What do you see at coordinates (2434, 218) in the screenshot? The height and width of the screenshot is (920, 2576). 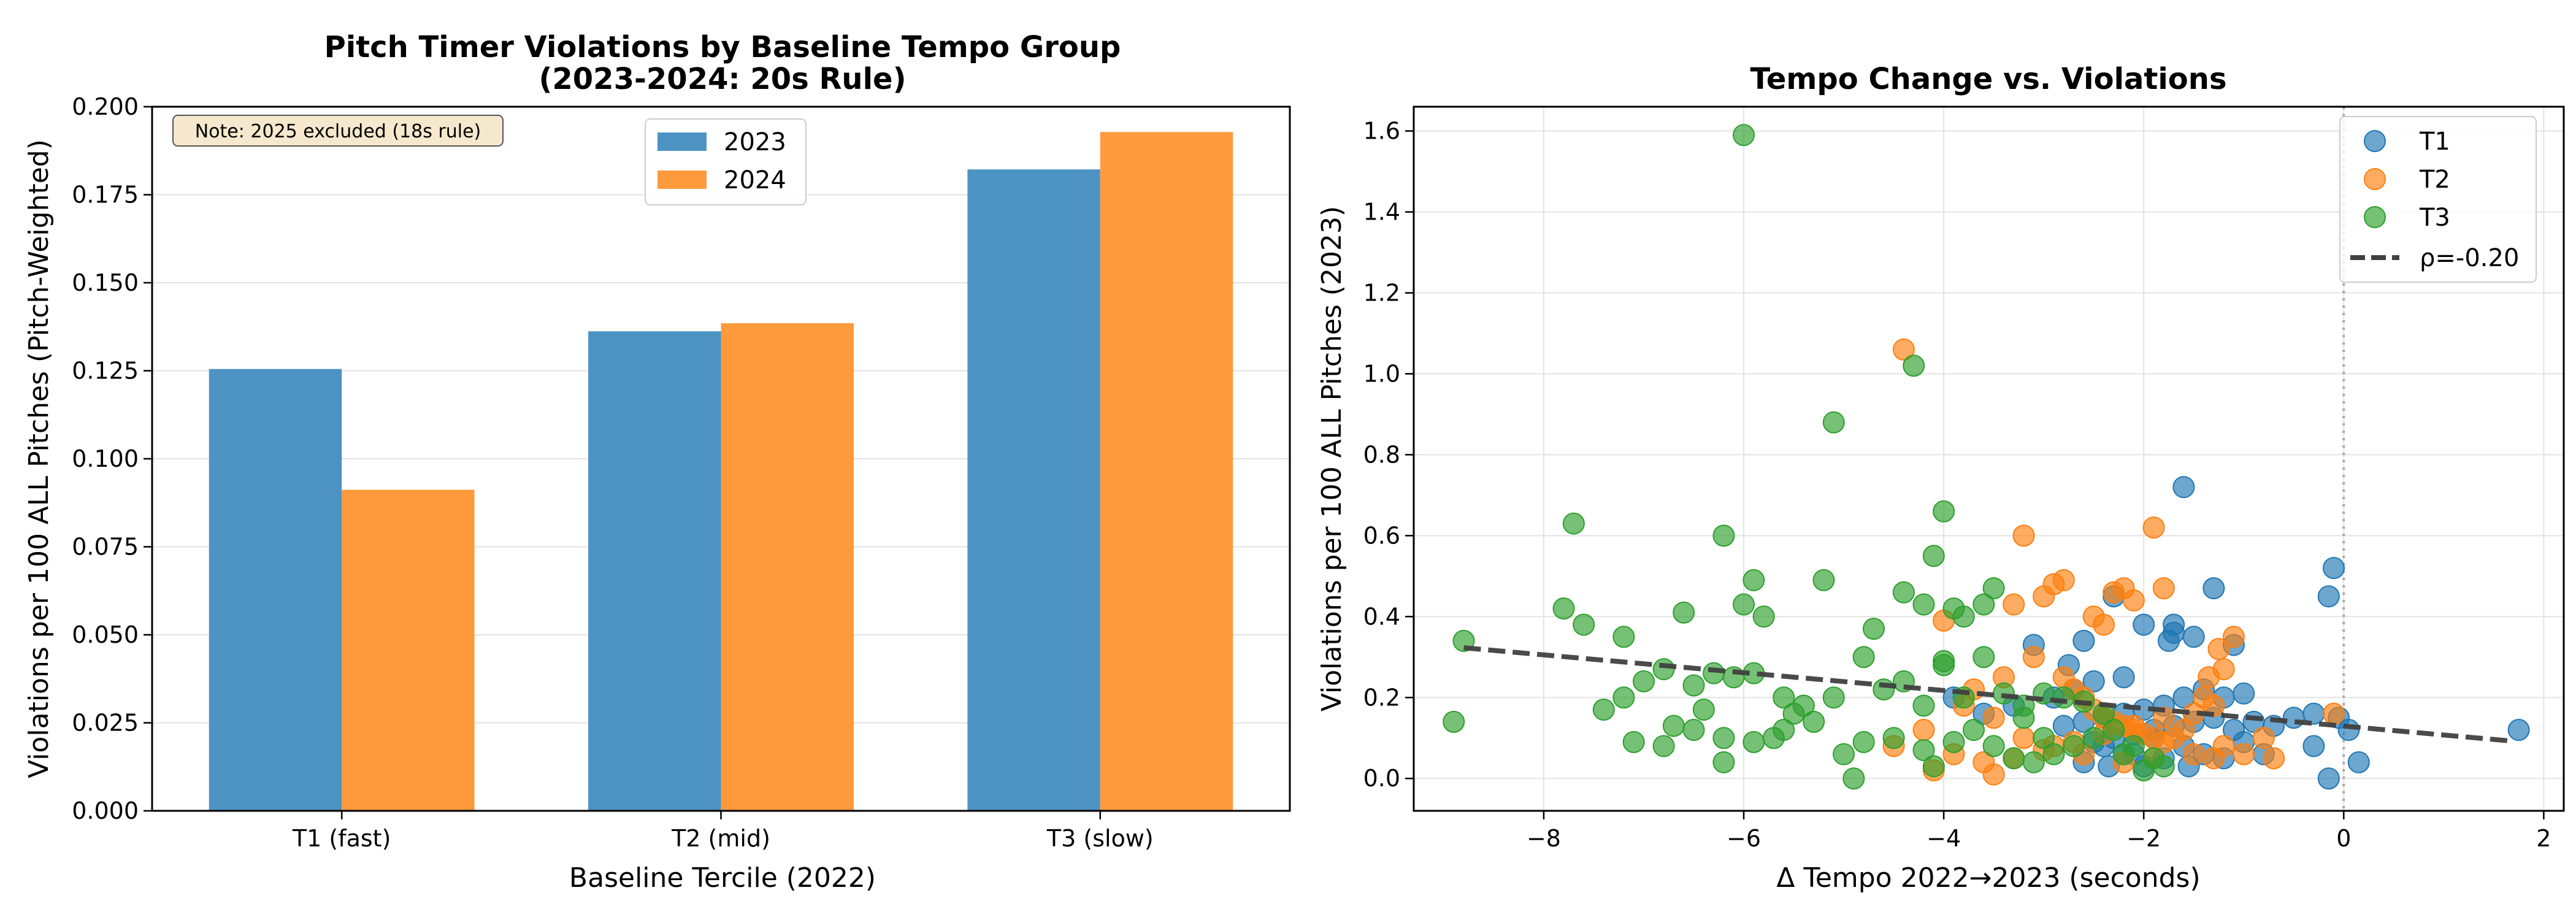 I see `legend-label-t3: T3` at bounding box center [2434, 218].